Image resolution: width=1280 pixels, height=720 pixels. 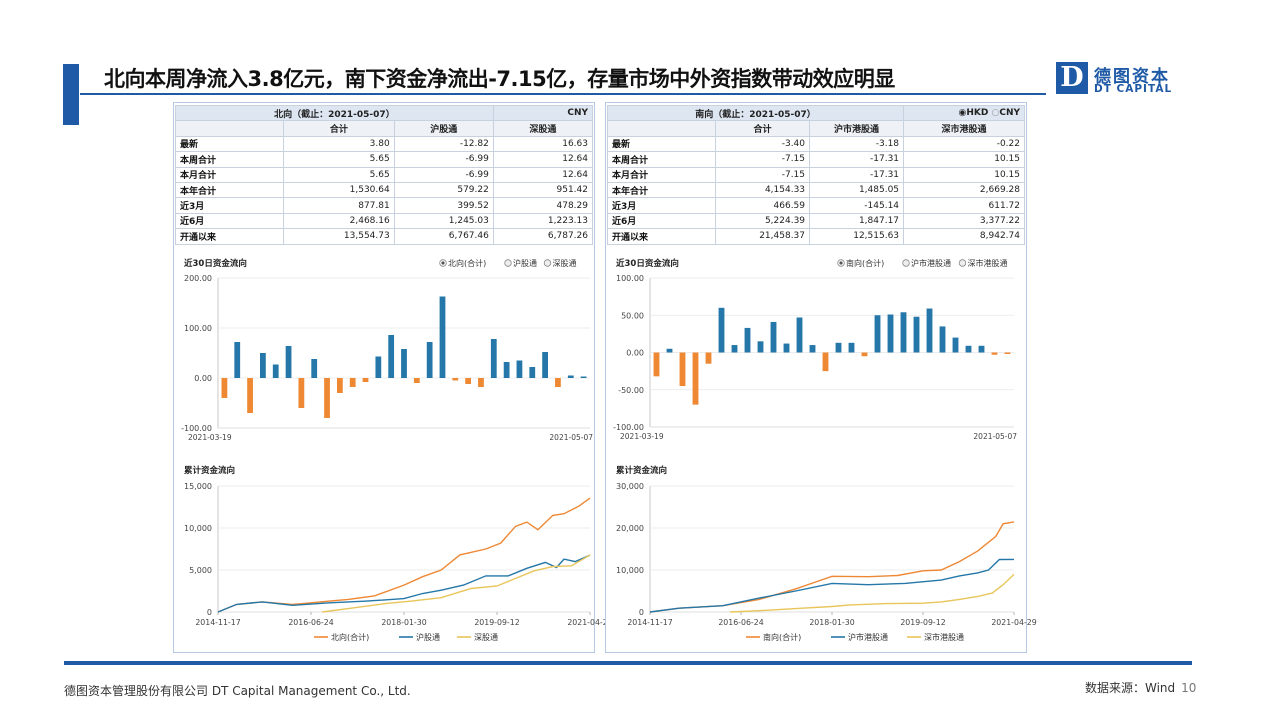 What do you see at coordinates (635, 353) in the screenshot?
I see `y-tick-label: 0.00` at bounding box center [635, 353].